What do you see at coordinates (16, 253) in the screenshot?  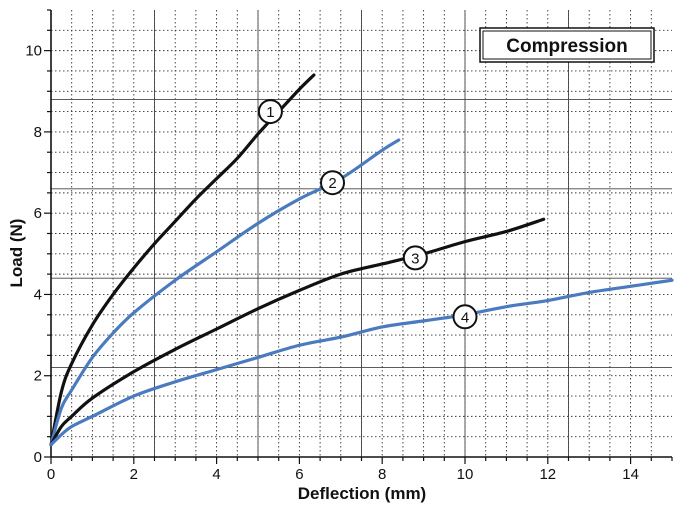 I see `y-axis-title: Load (N)` at bounding box center [16, 253].